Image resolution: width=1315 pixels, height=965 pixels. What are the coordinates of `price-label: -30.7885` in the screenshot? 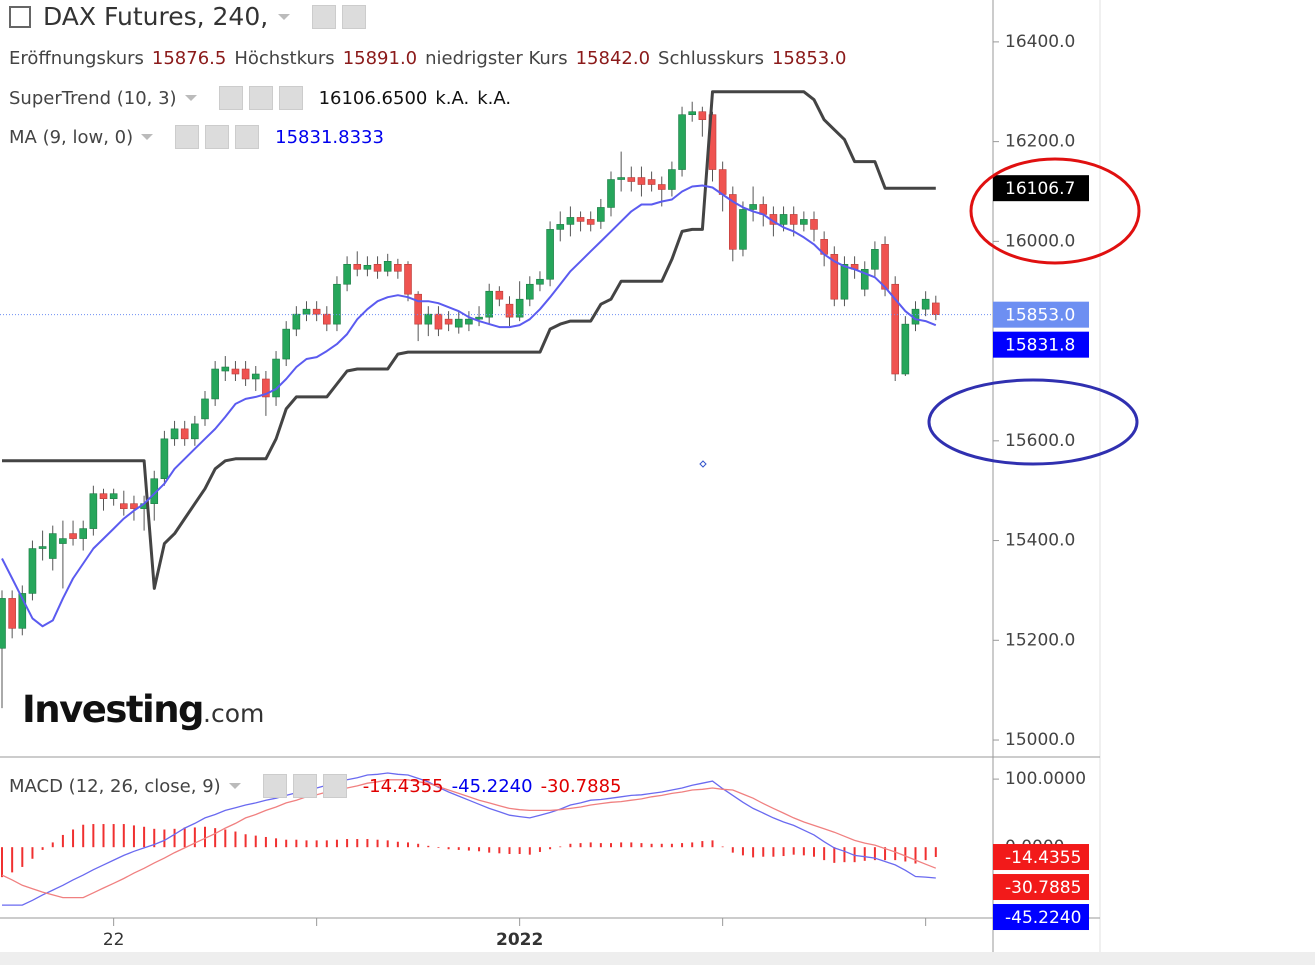 It's located at (1043, 888).